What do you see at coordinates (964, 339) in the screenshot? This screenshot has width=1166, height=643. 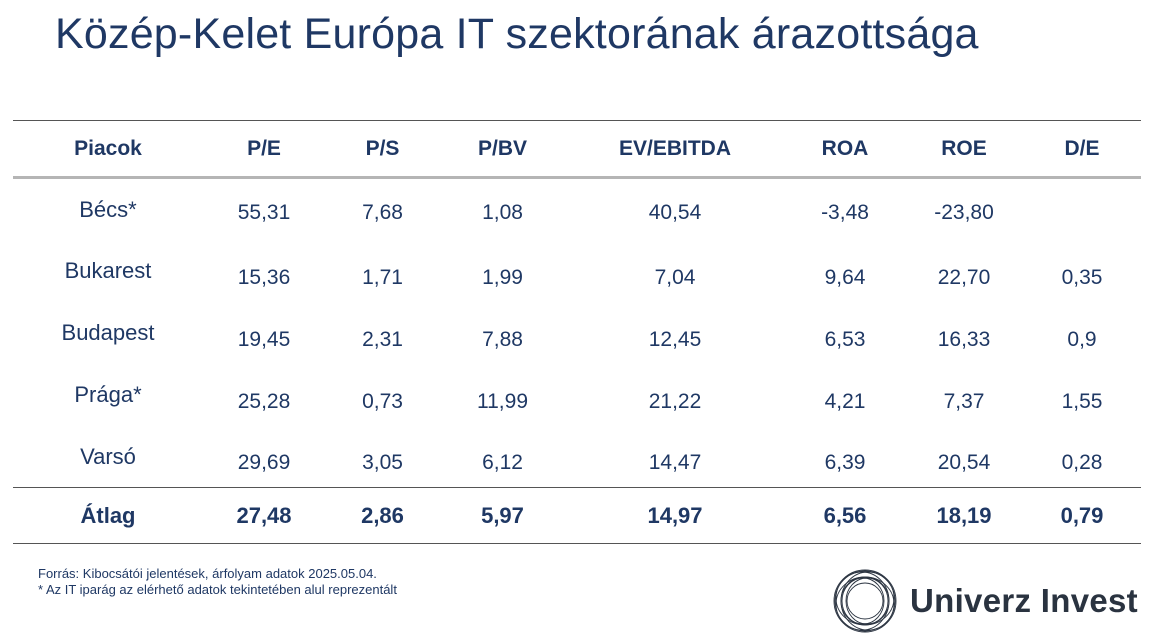 I see `roe-cell: 16,33` at bounding box center [964, 339].